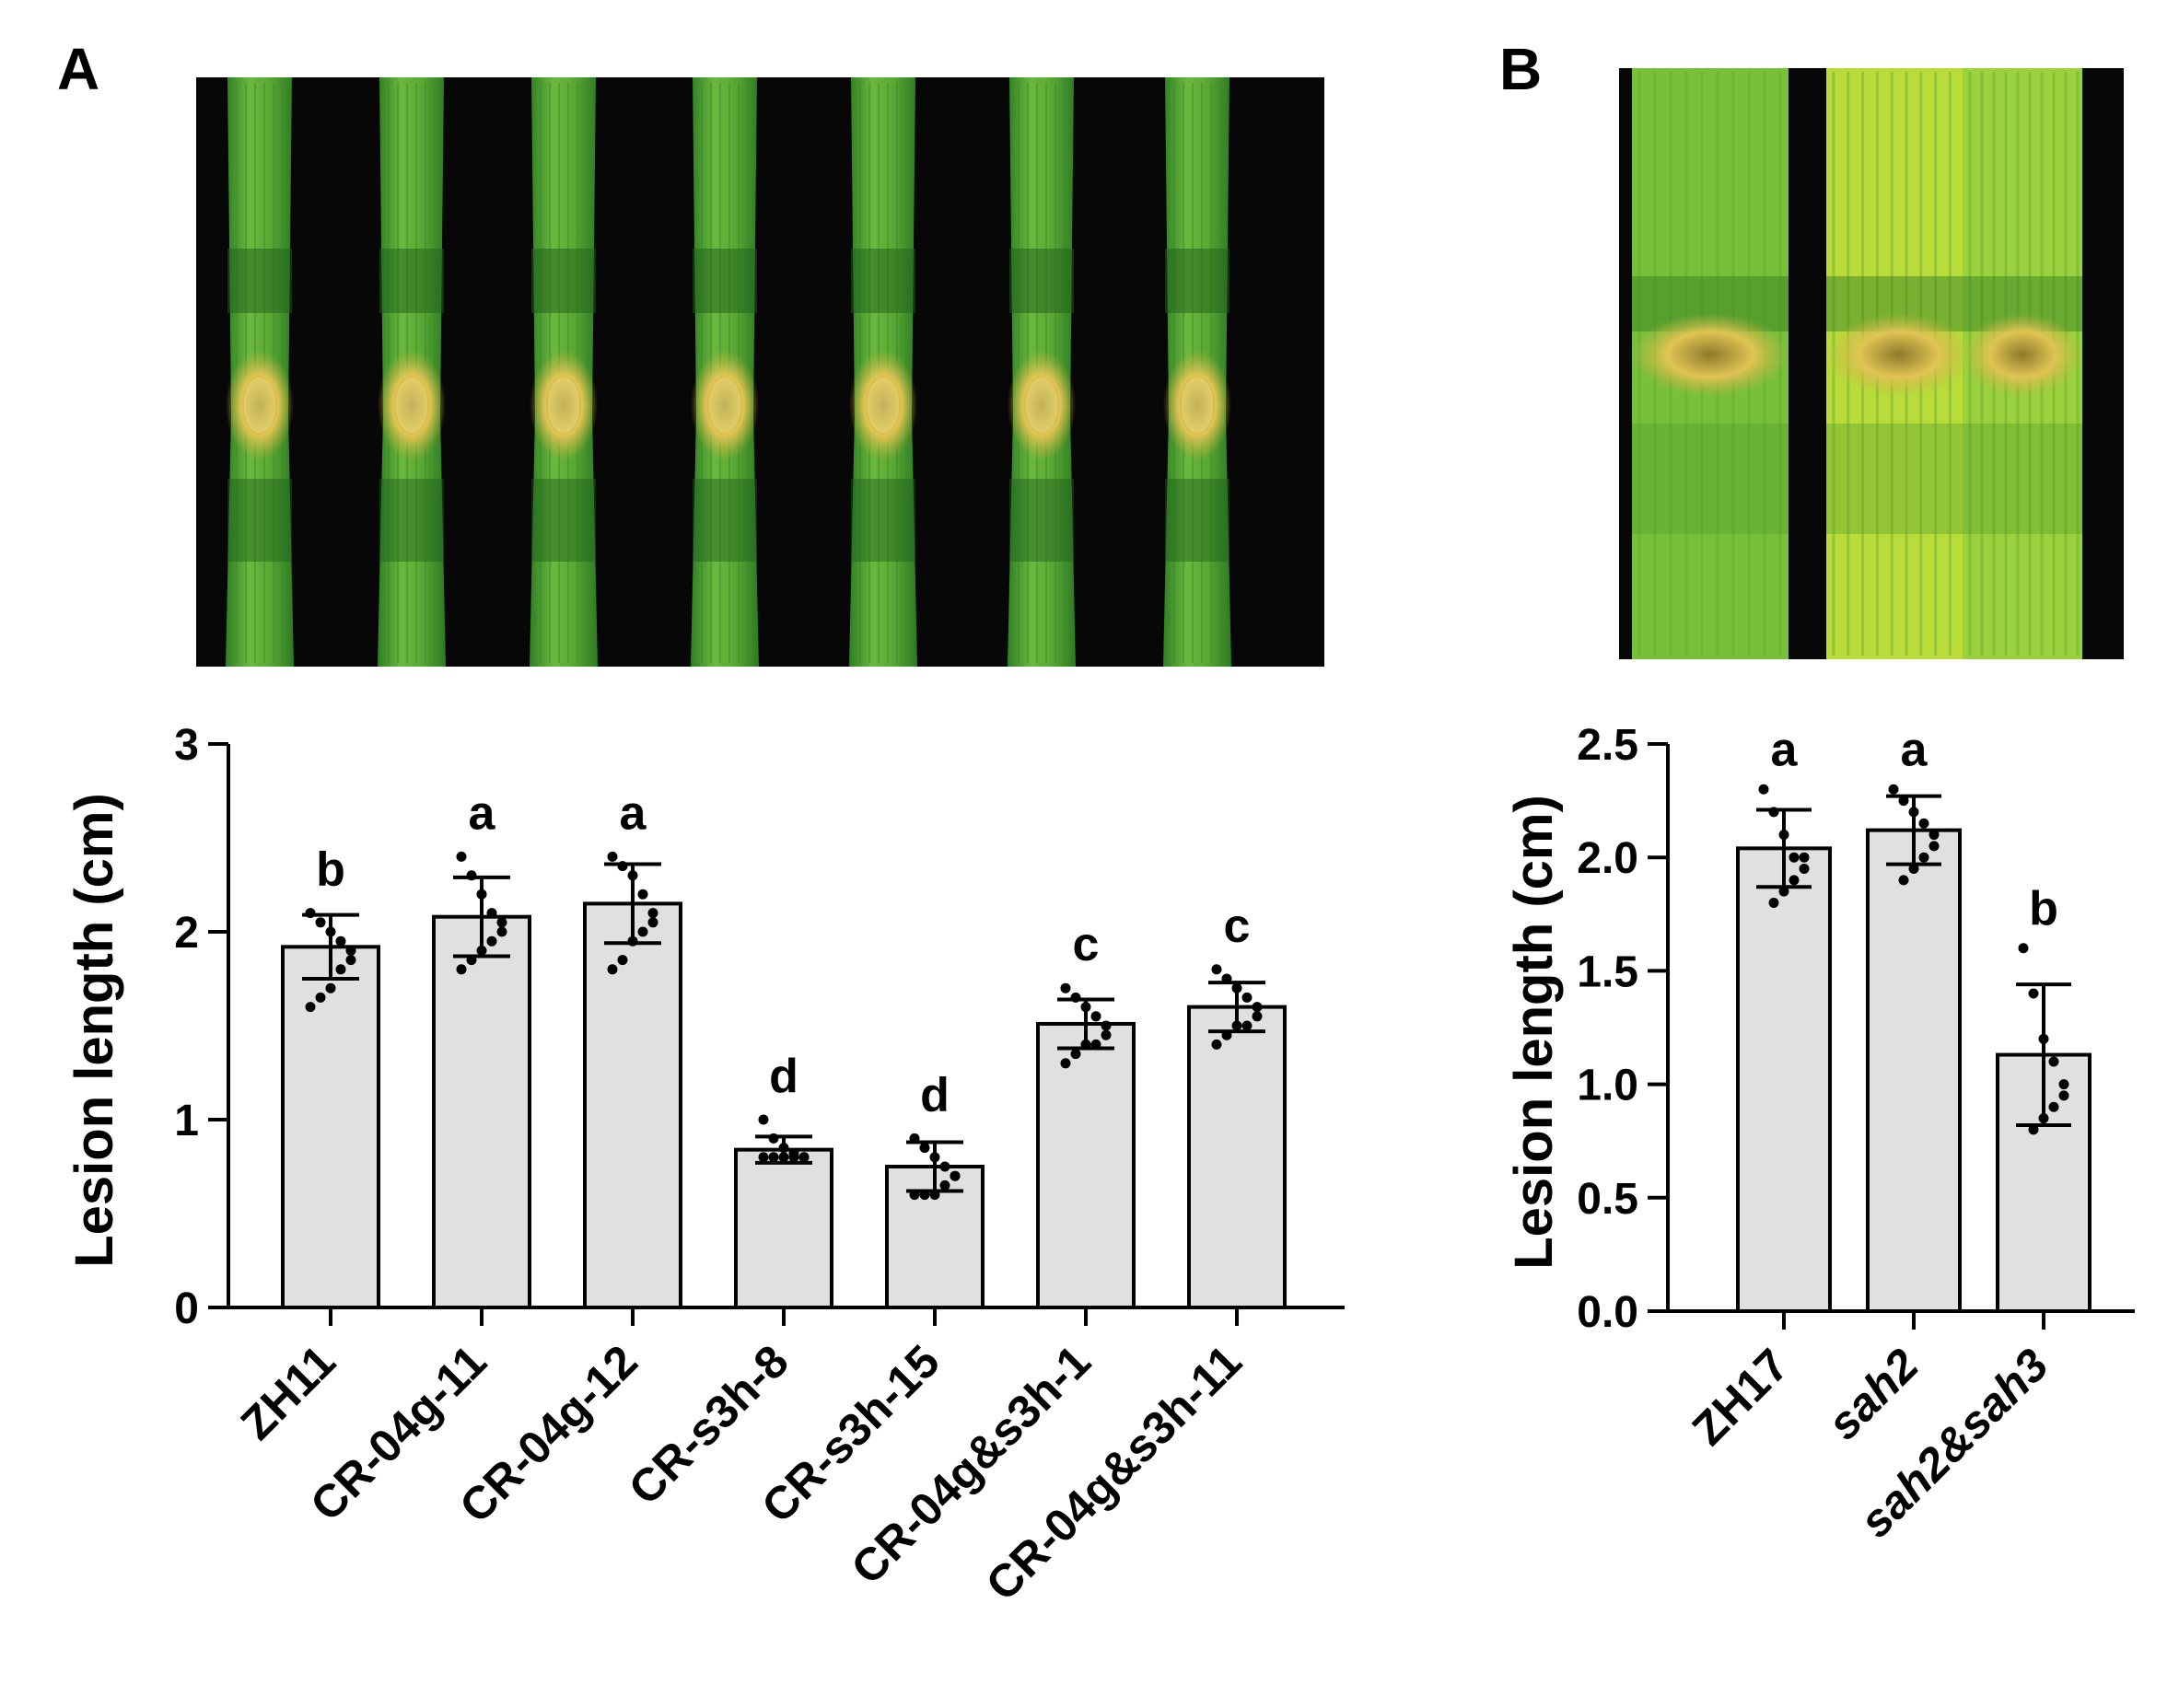  Describe the element at coordinates (1873, 1394) in the screenshot. I see `x-tick-label: sah2` at that location.